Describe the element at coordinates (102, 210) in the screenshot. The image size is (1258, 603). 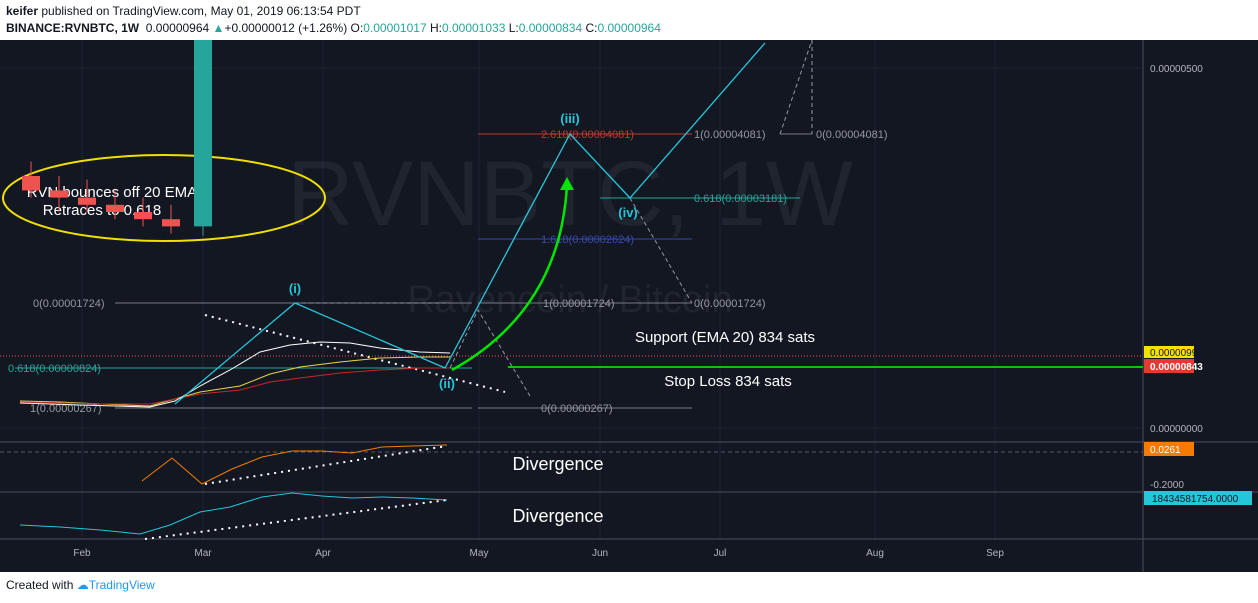
I see `ellipse-text-2: Retraces to 0.618` at that location.